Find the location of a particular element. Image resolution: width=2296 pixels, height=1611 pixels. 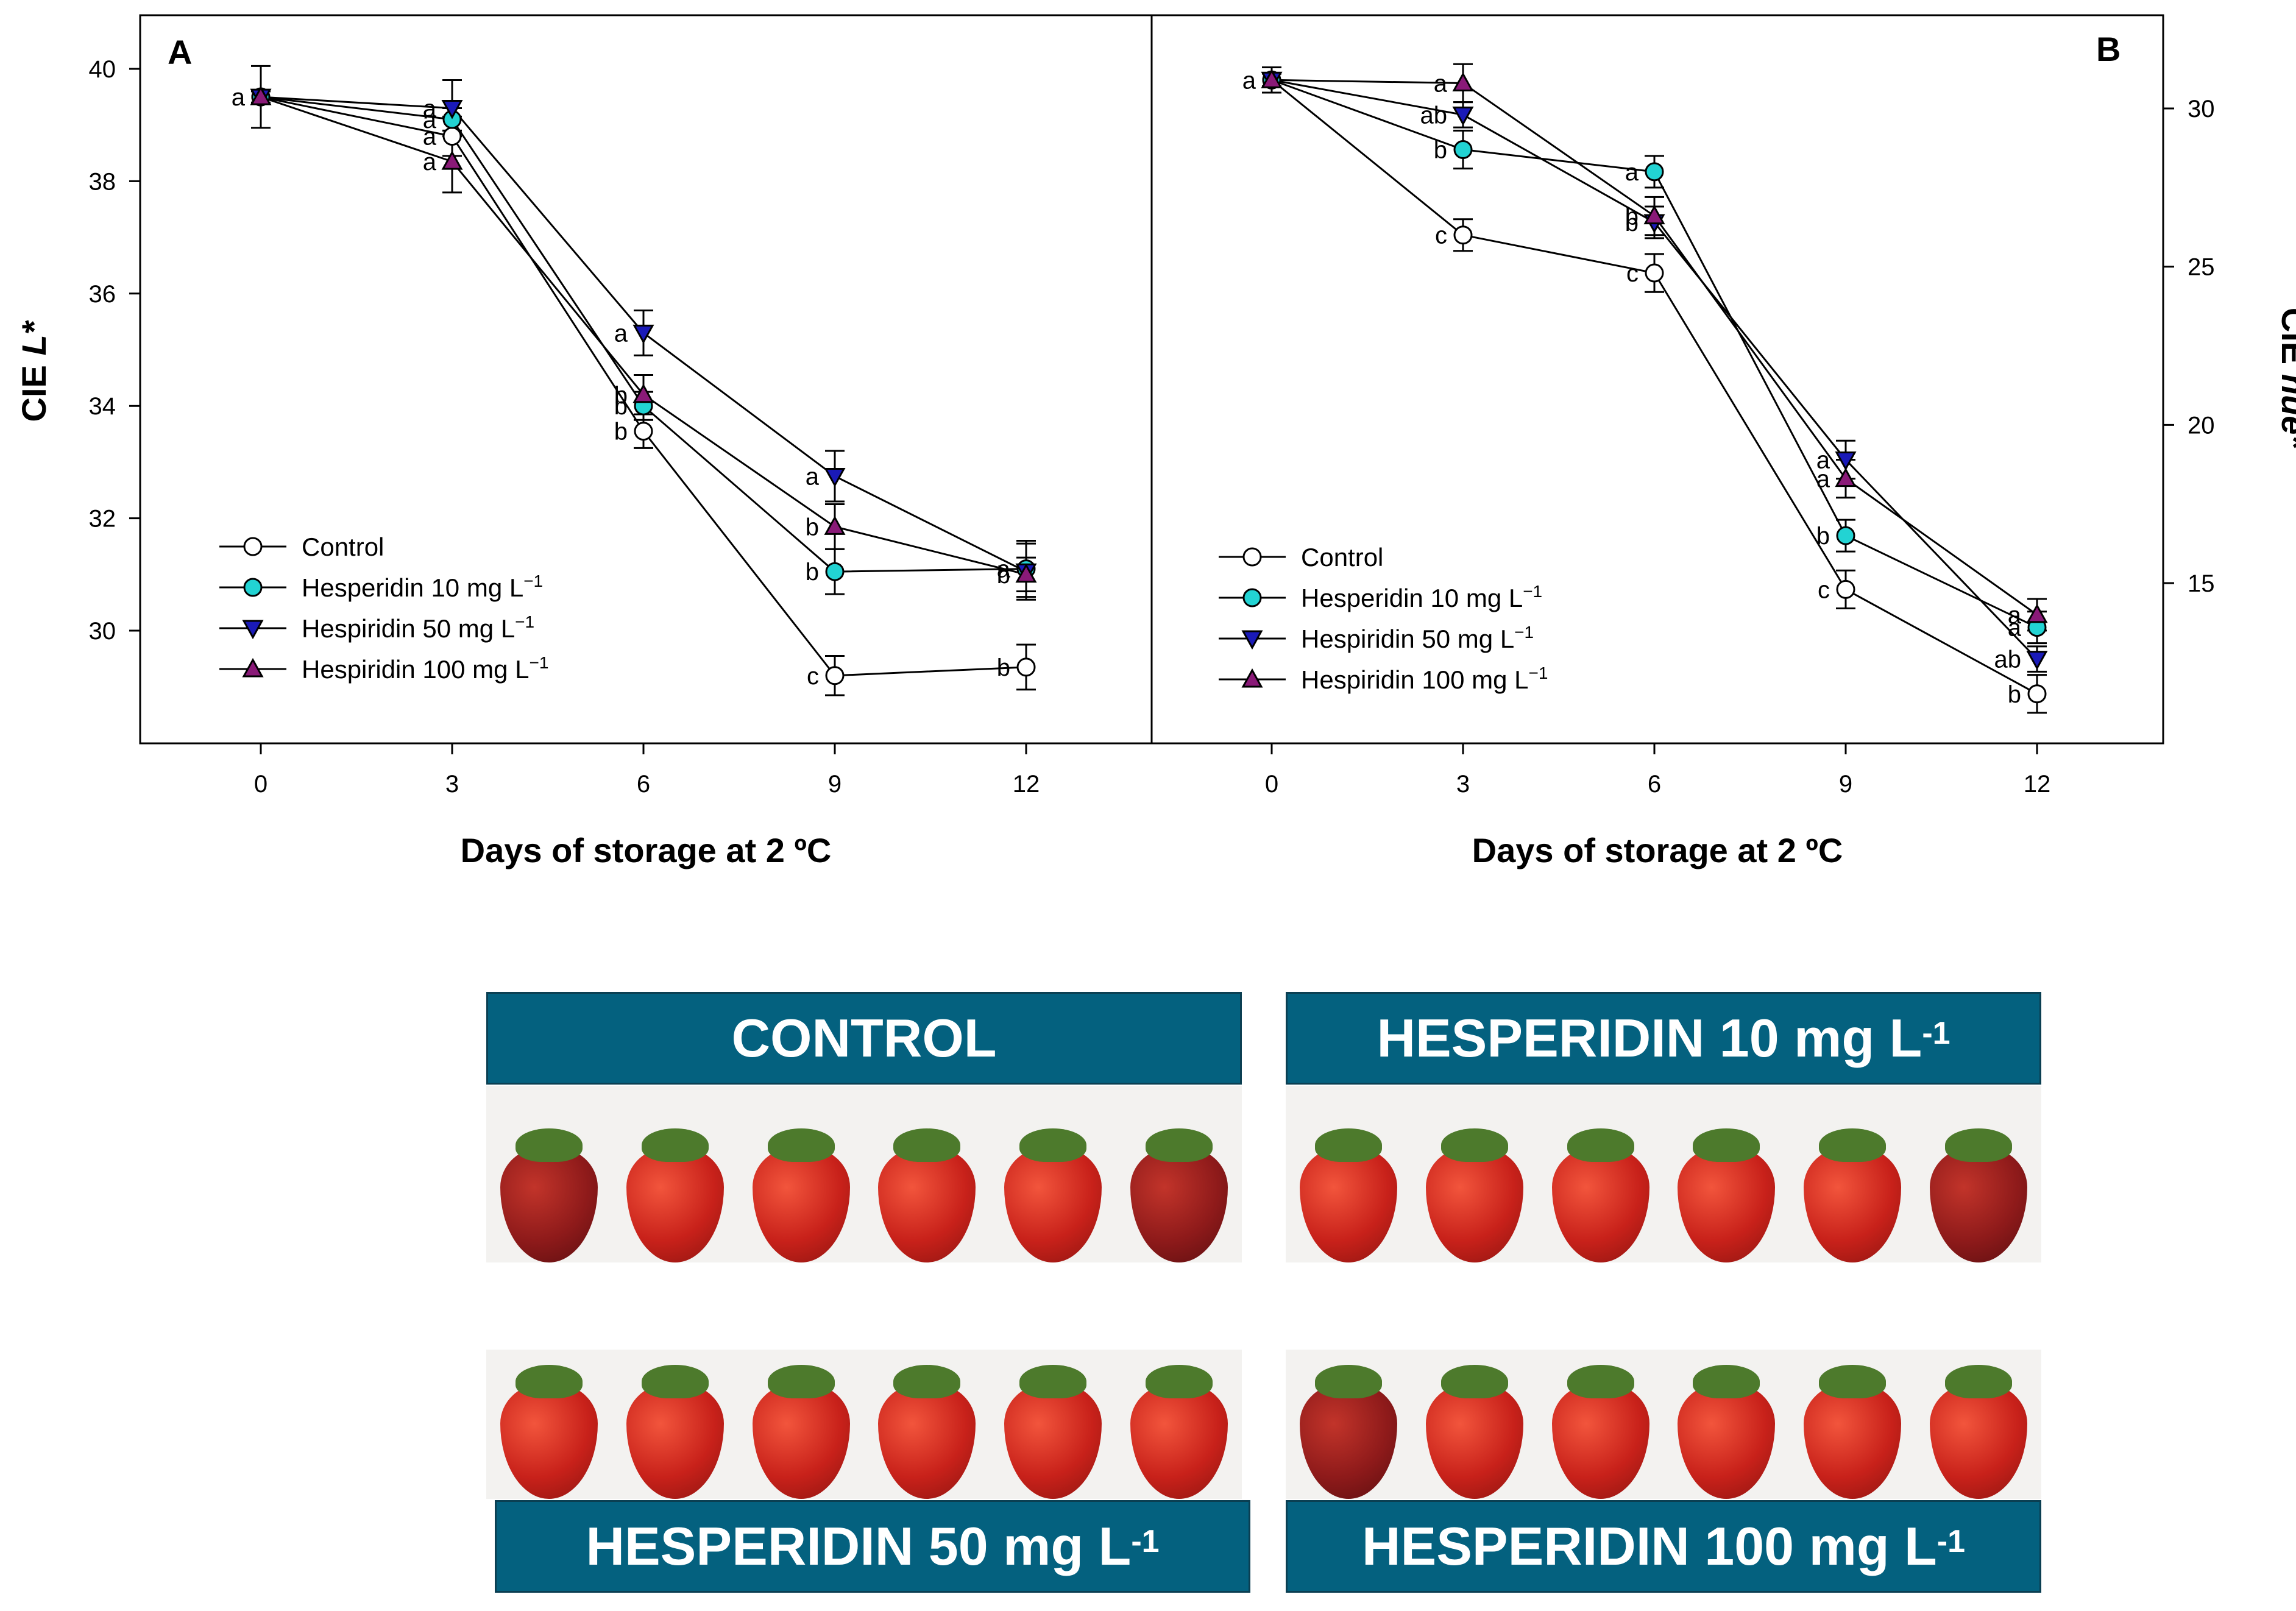

panel-b-ylabel: CIE hue* is located at coordinates (2285, 378).